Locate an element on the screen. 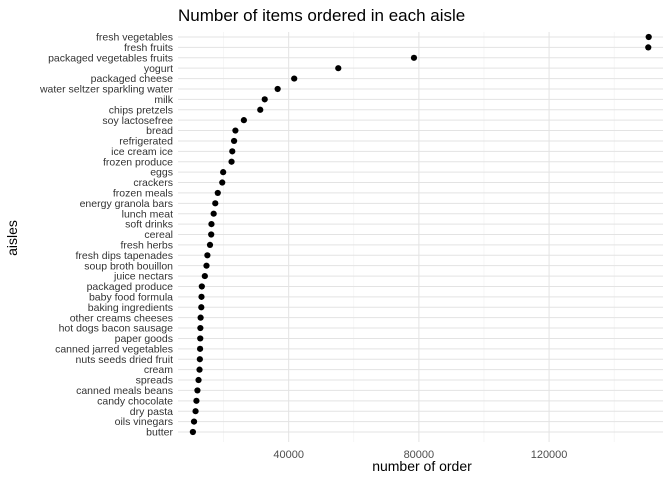 The width and height of the screenshot is (672, 480). y-tick-label: dry pasta is located at coordinates (151, 412).